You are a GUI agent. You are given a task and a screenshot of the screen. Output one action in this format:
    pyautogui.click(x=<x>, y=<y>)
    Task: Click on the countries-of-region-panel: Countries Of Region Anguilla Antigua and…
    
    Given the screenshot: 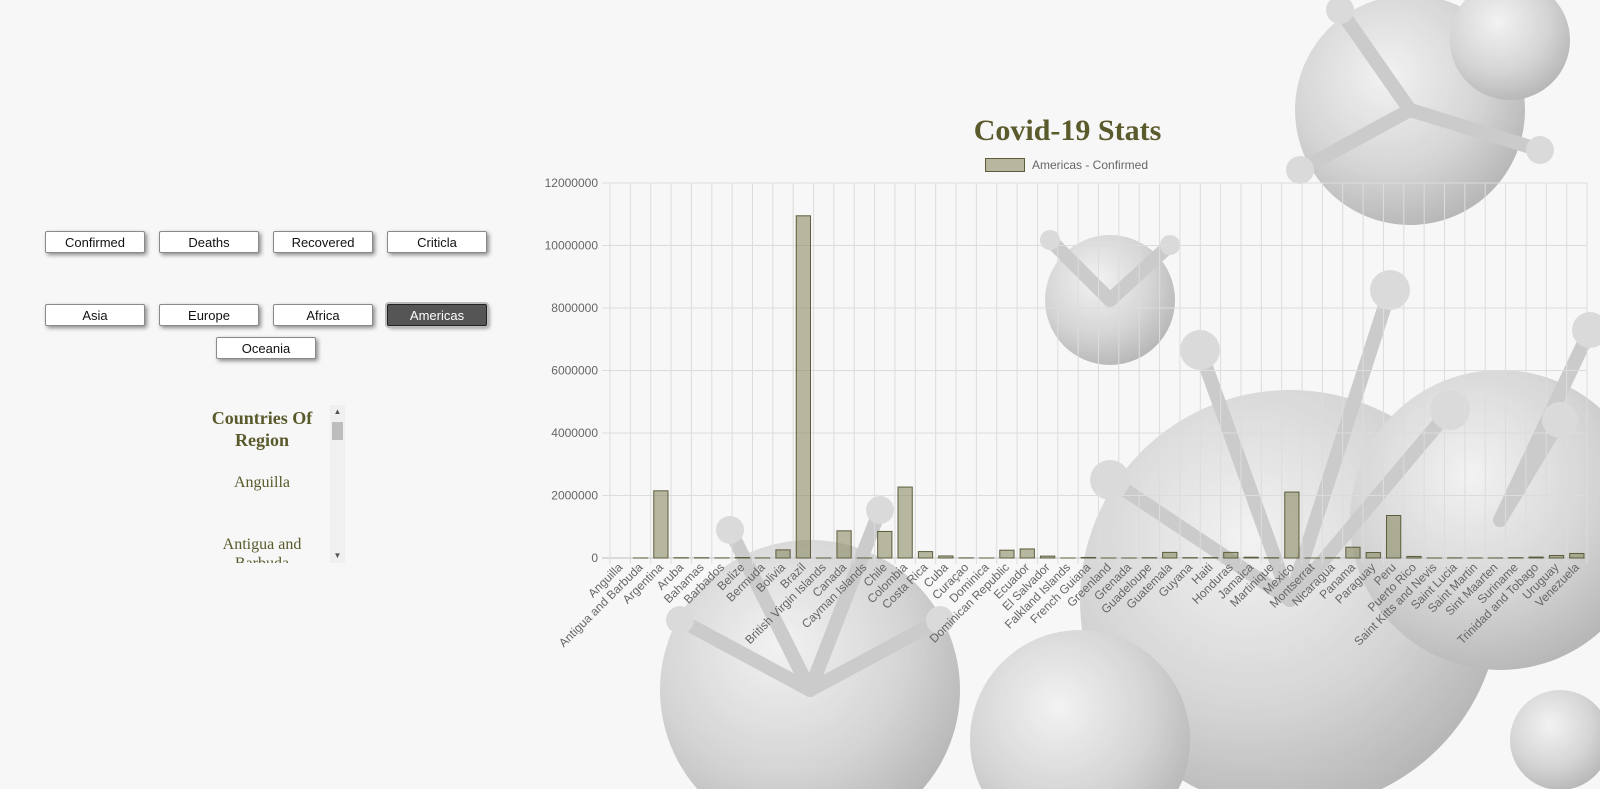 What is the action you would take?
    pyautogui.click(x=272, y=484)
    